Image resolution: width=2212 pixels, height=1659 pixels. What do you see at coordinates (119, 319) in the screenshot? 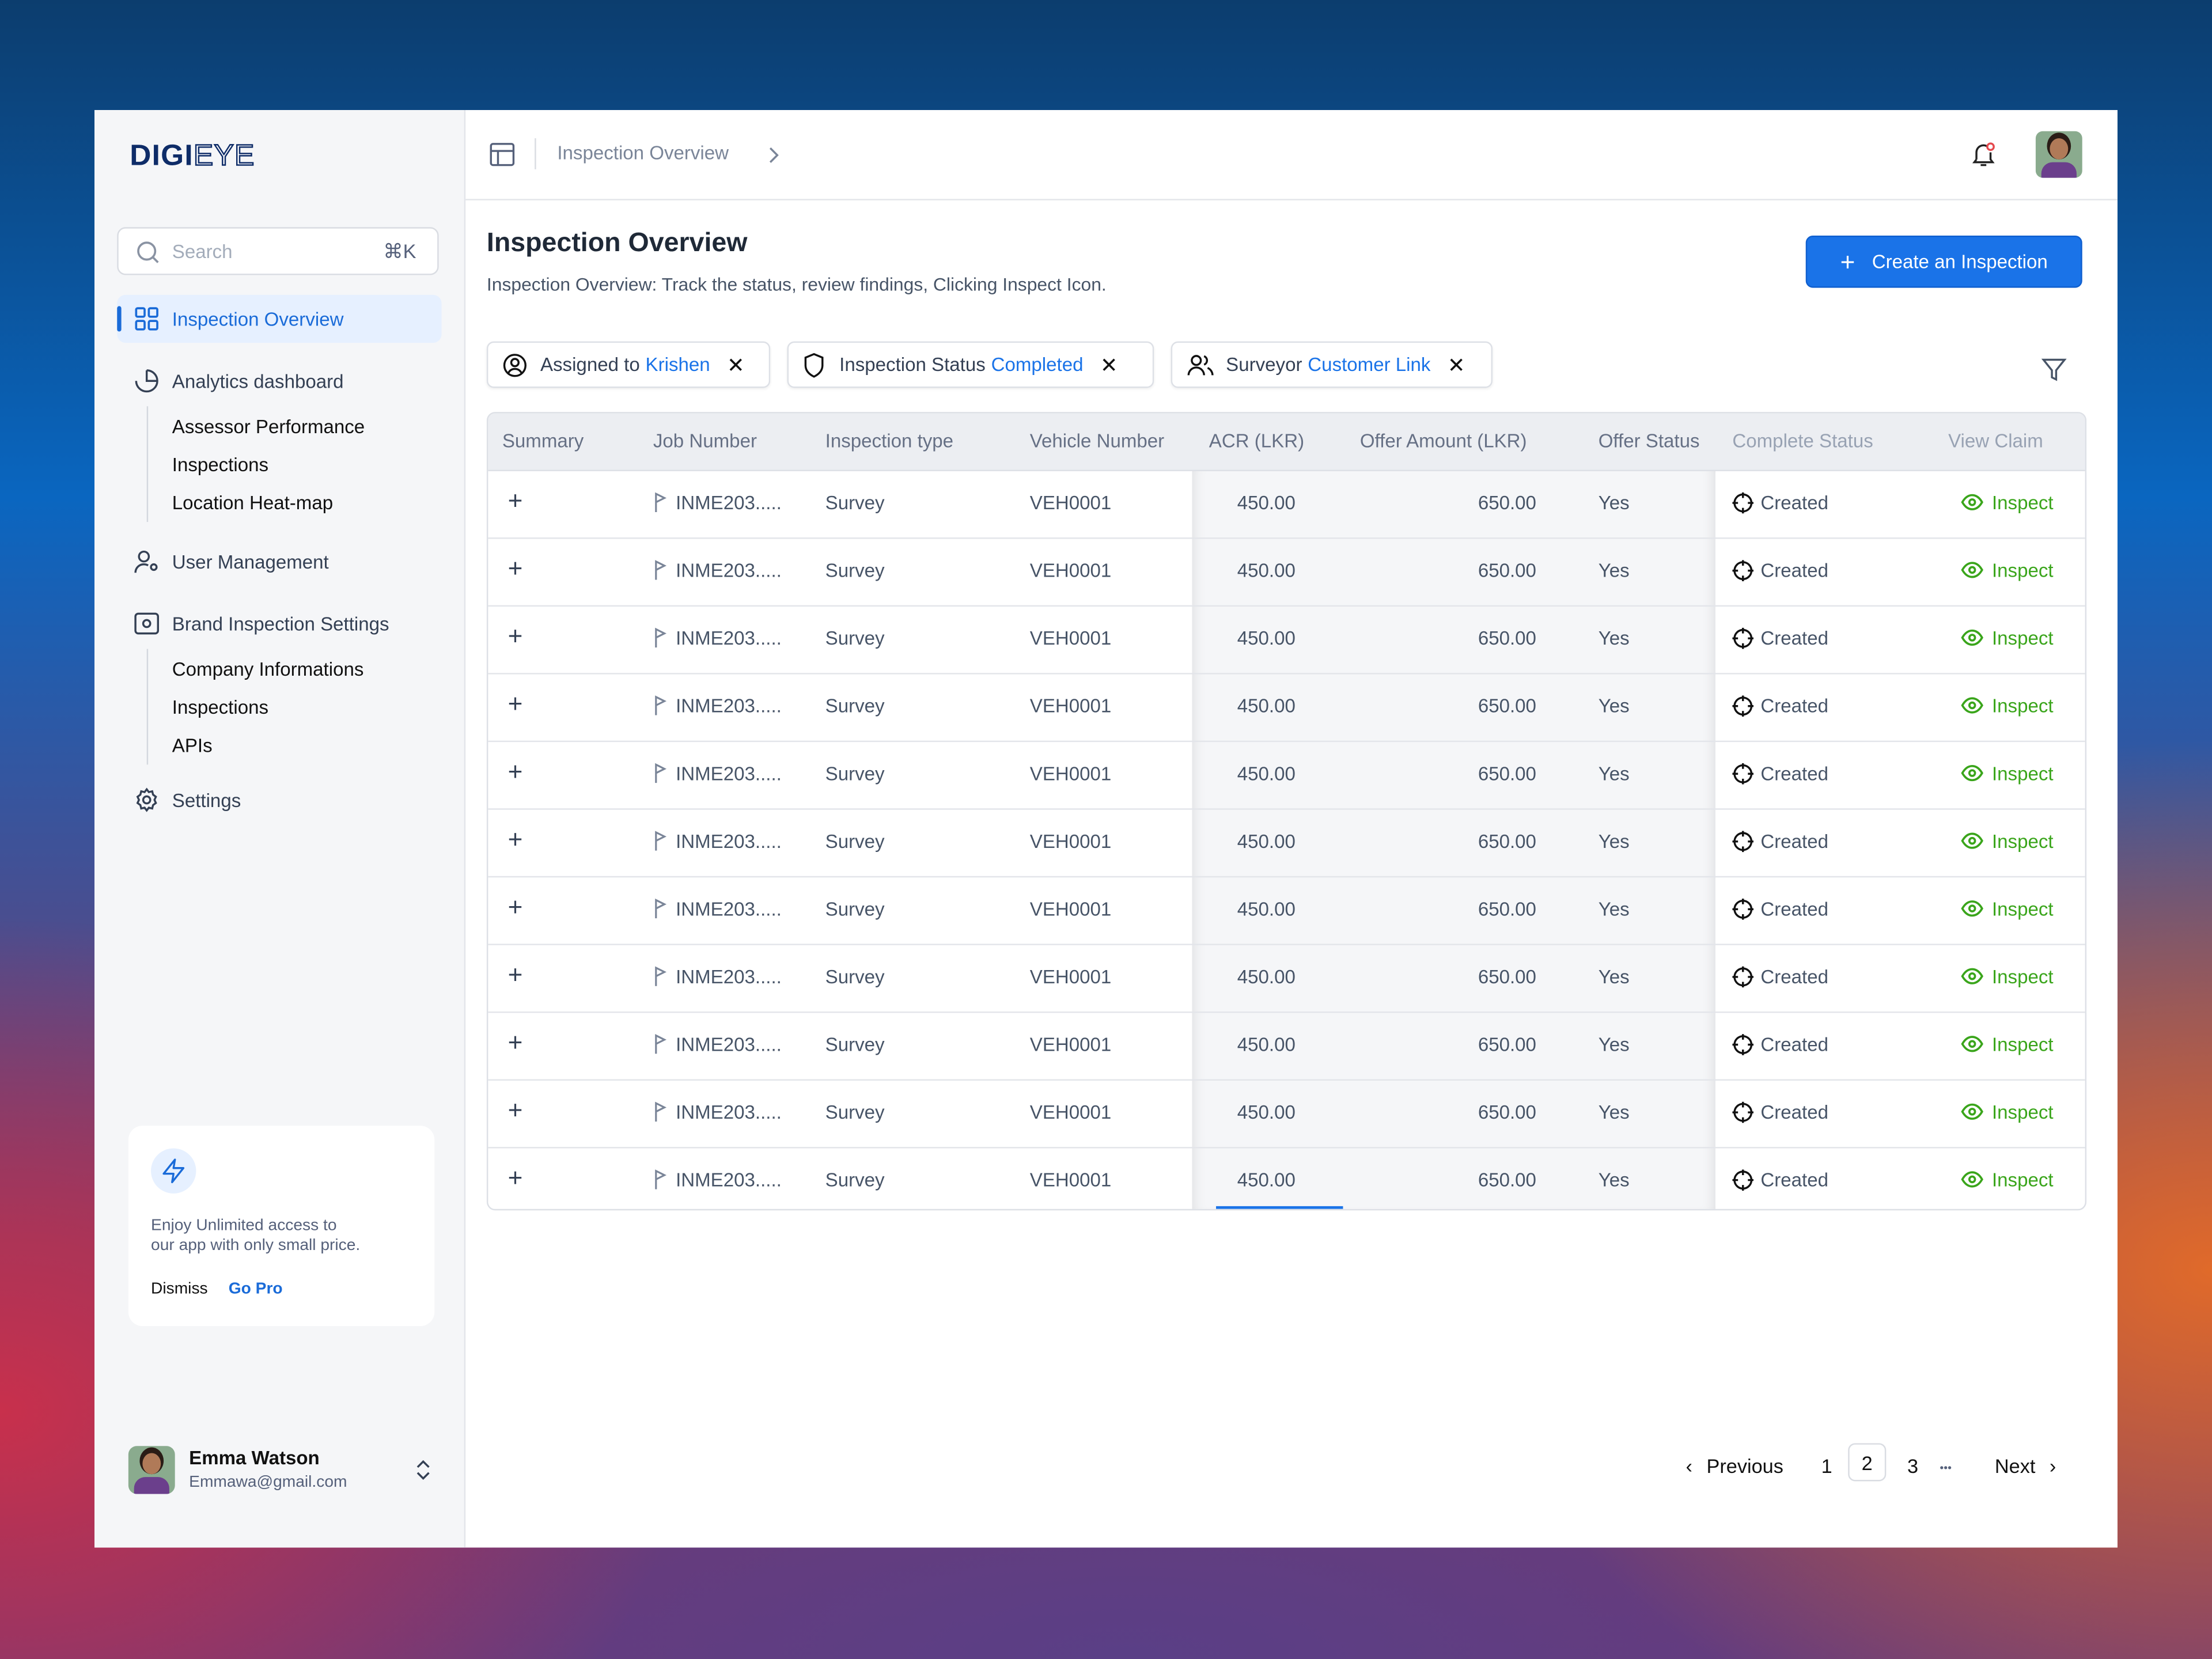
I see `active-indicator` at bounding box center [119, 319].